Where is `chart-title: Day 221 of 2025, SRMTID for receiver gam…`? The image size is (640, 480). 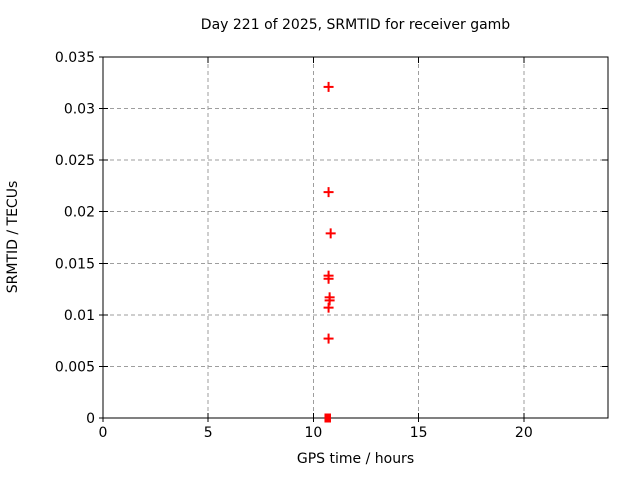 chart-title: Day 221 of 2025, SRMTID for receiver gam… is located at coordinates (355, 25).